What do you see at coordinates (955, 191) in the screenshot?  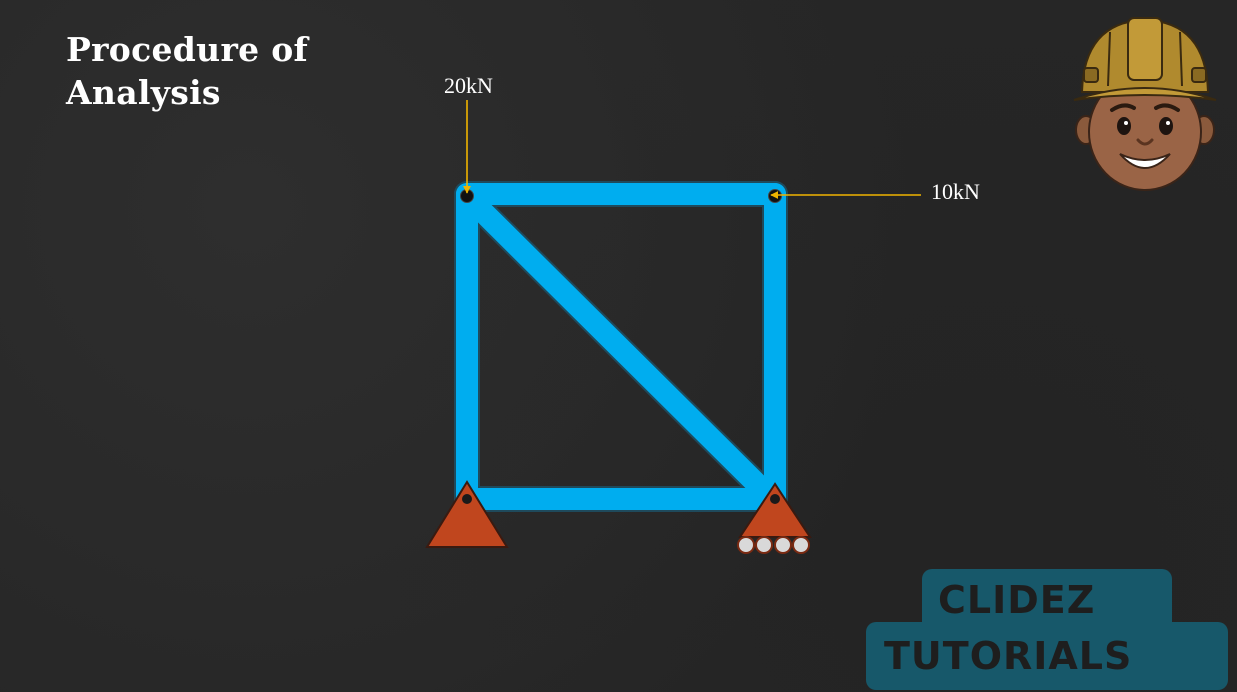 I see `load-label-horizontal: 10kN` at bounding box center [955, 191].